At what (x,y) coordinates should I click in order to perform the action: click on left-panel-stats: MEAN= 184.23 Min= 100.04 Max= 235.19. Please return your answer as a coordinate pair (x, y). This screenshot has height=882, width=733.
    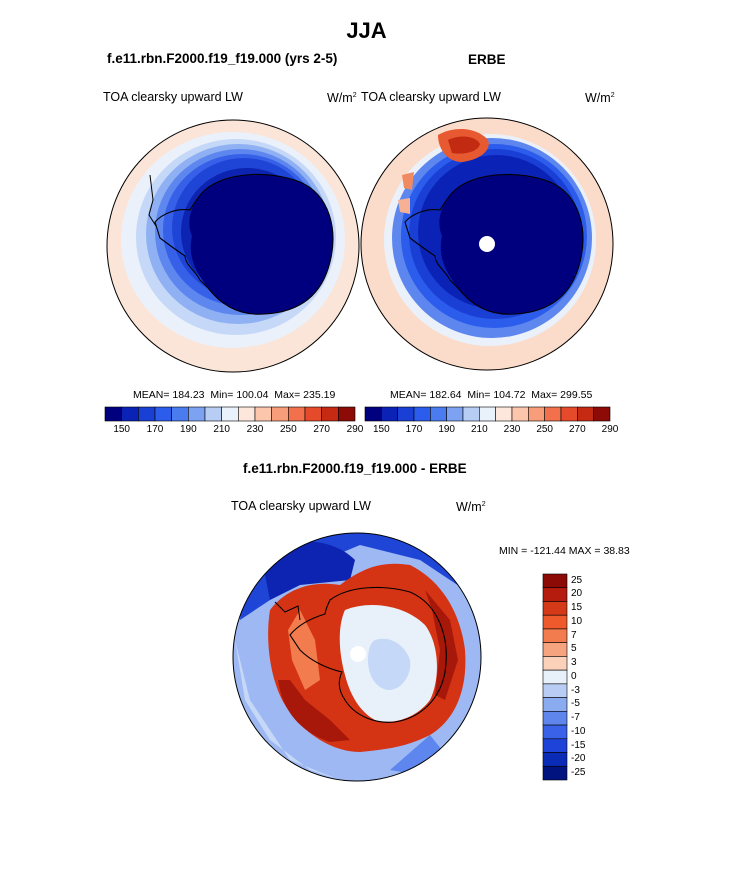
    Looking at the image, I should click on (234, 395).